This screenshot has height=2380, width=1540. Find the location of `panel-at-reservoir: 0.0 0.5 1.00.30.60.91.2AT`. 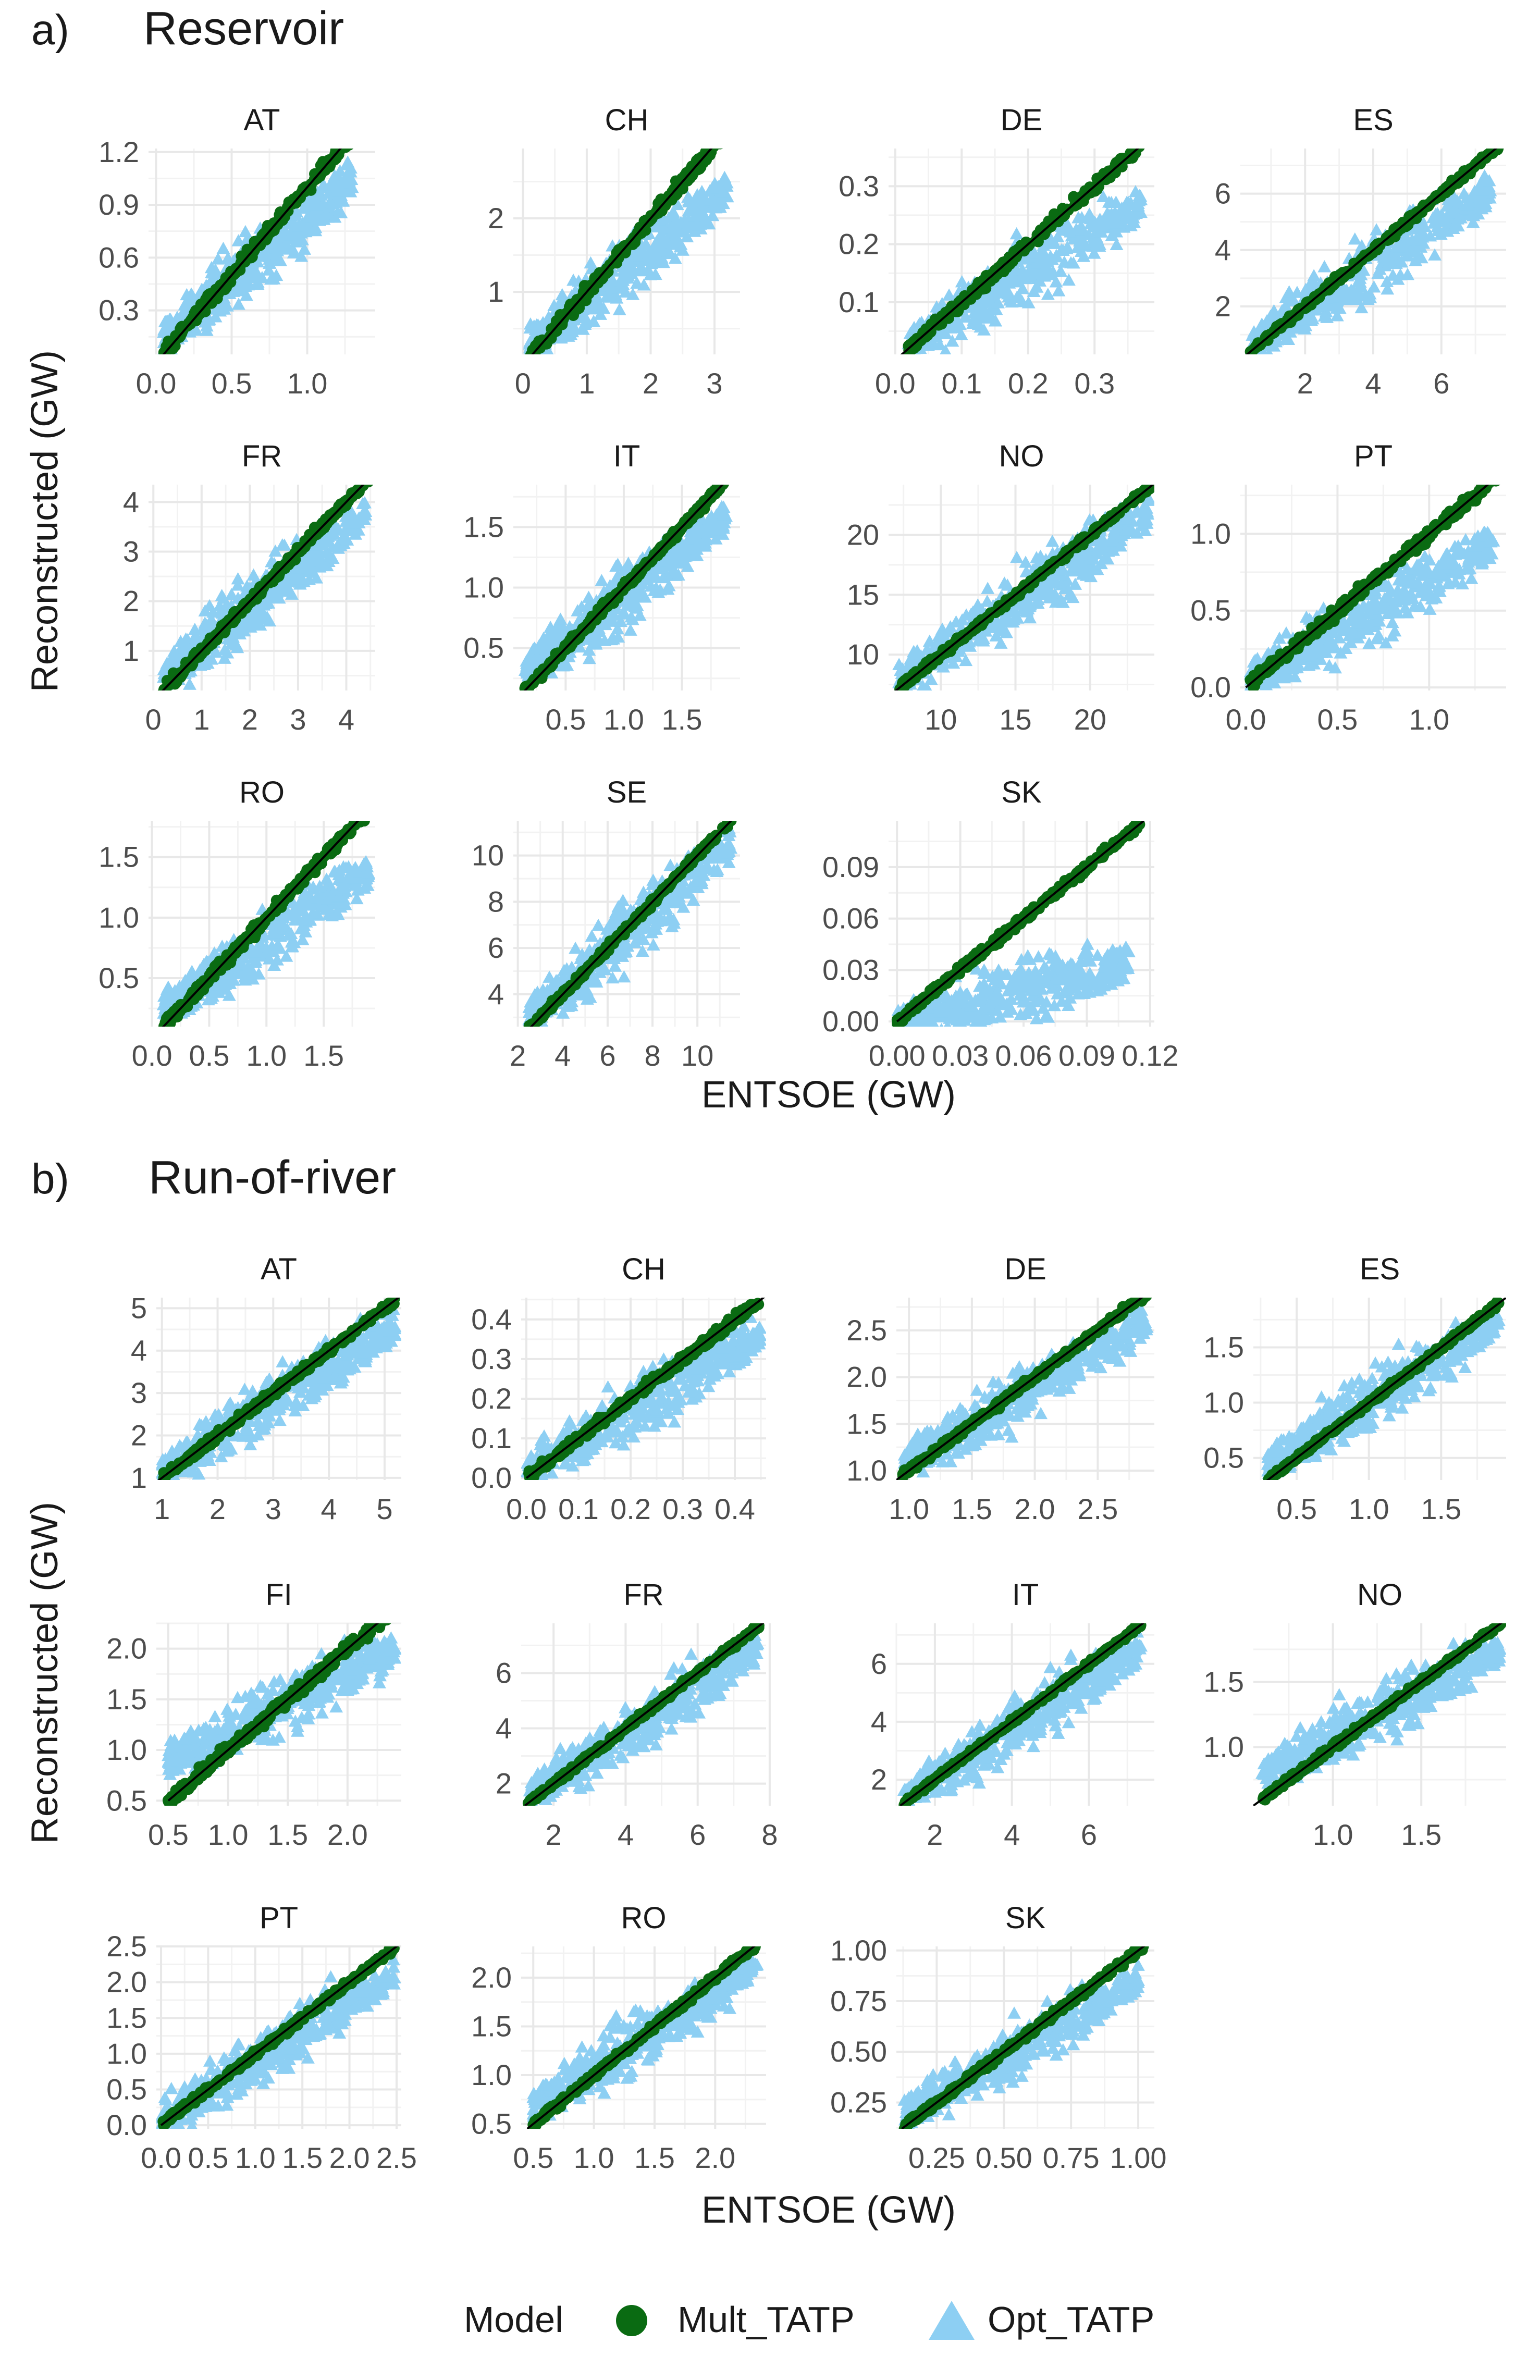

panel-at-reservoir: 0.0 0.5 1.00.30.60.91.2AT is located at coordinates (236, 252).